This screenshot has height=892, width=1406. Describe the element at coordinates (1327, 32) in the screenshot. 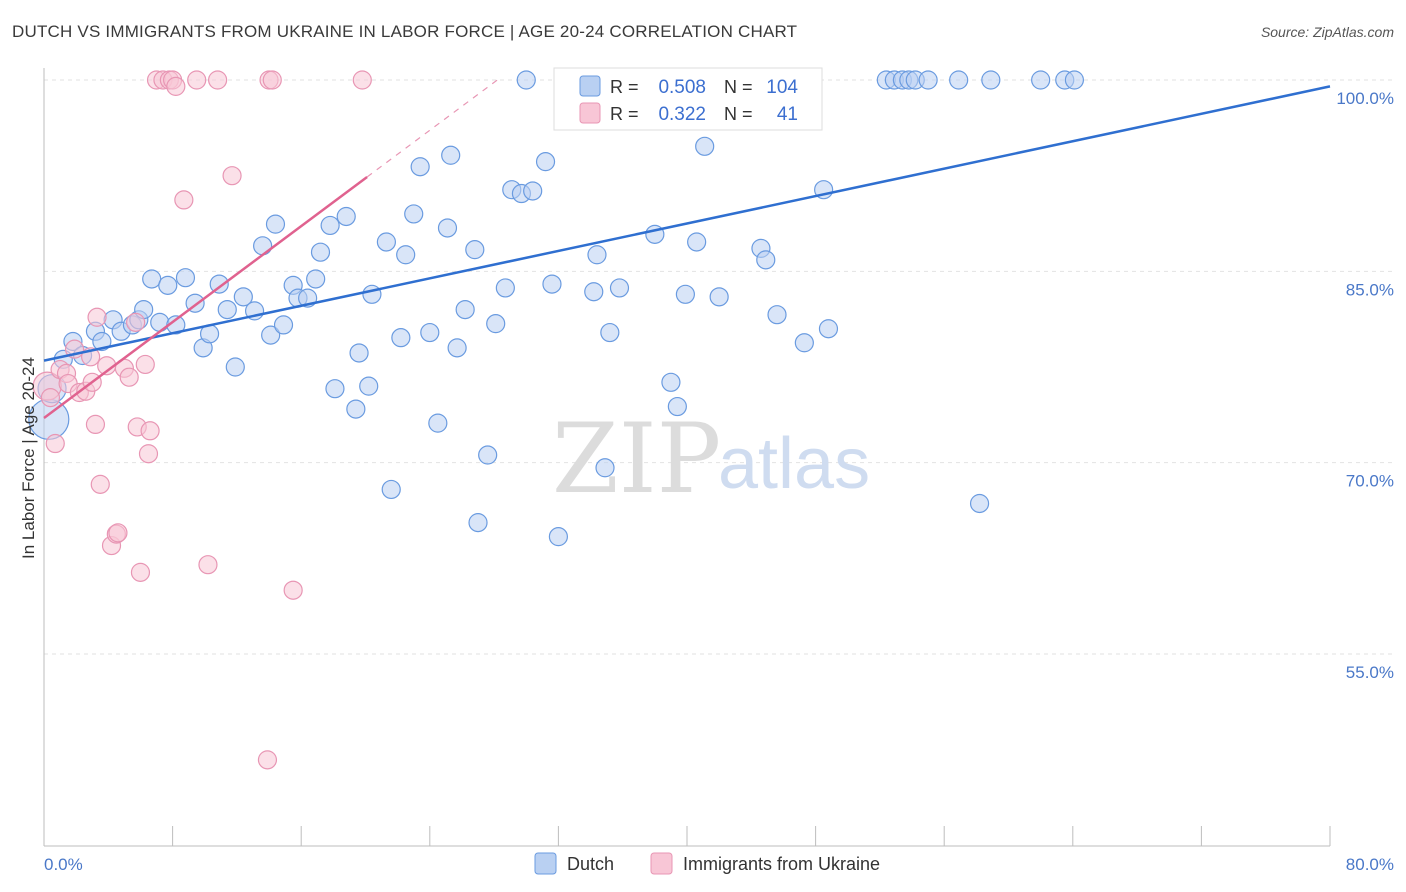

I see `source-credit: Source: ZipAtlas.com` at that location.